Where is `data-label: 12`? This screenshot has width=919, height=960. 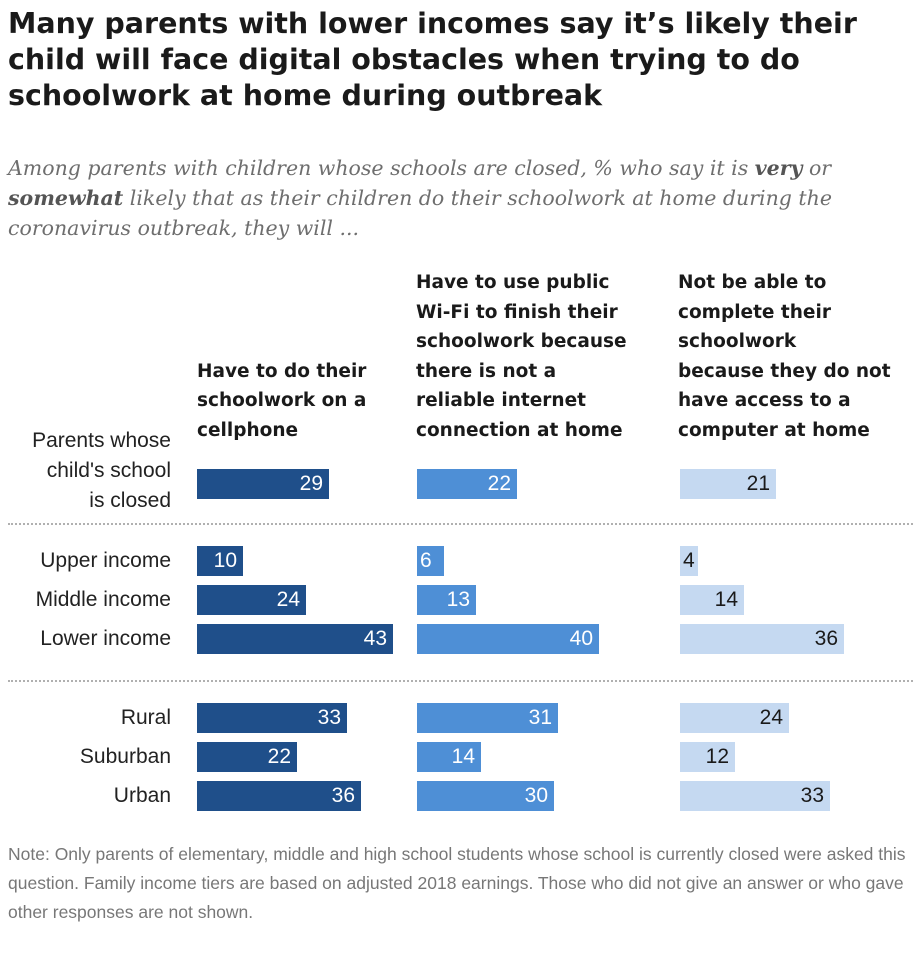
data-label: 12 is located at coordinates (717, 756).